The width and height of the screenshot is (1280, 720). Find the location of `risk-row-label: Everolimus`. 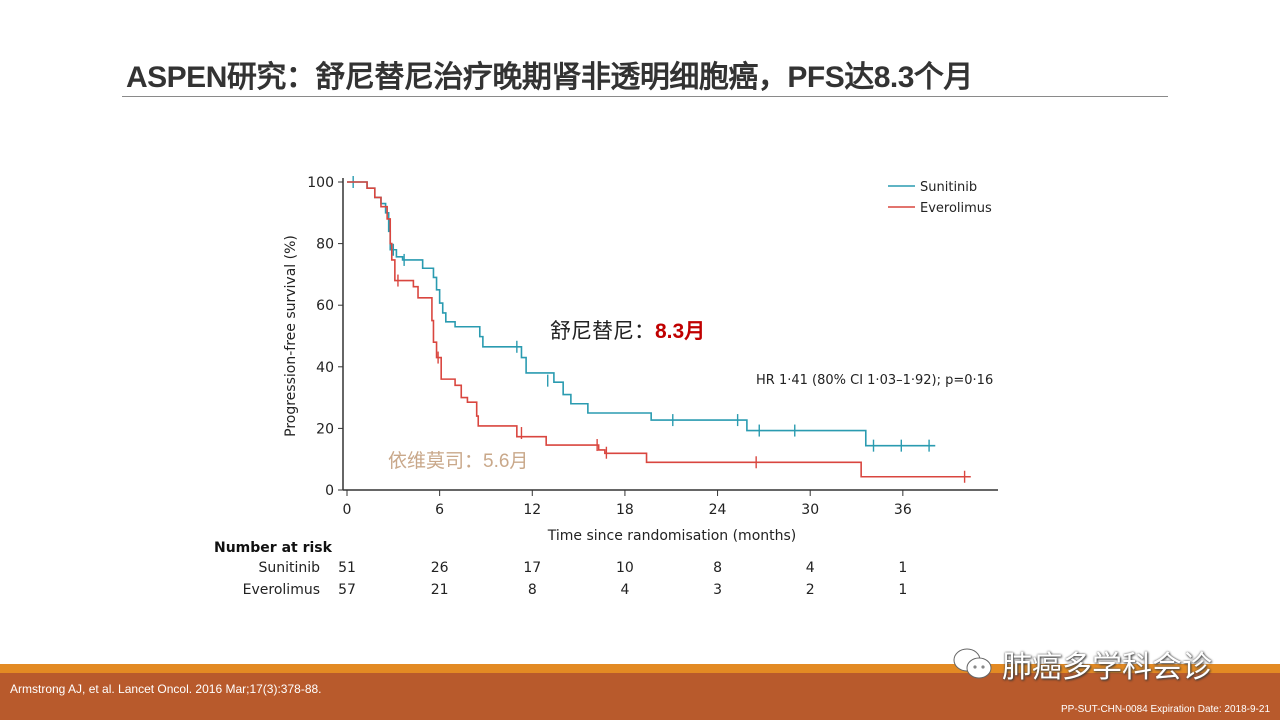

risk-row-label: Everolimus is located at coordinates (281, 590).